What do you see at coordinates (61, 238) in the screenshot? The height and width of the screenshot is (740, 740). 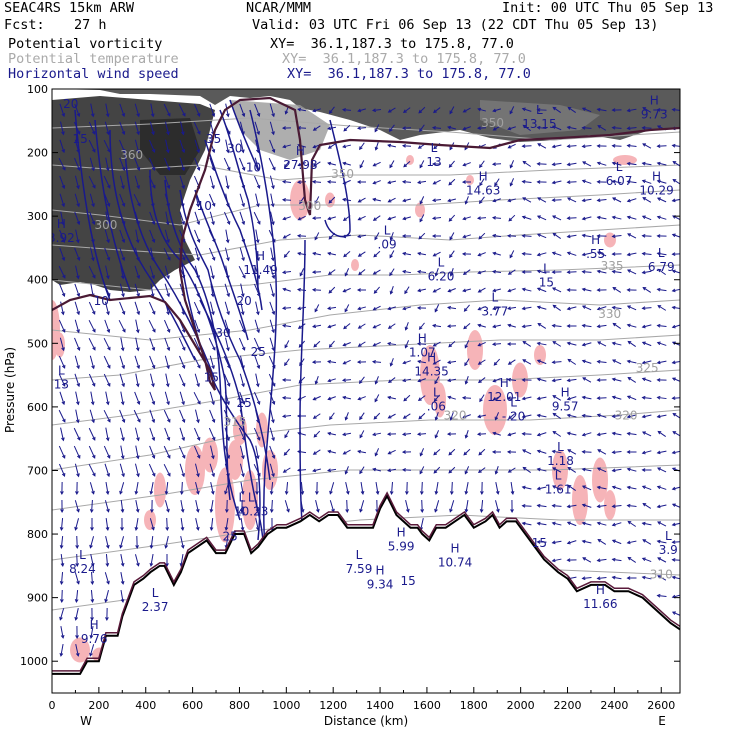 I see `extremum-value: 3.92` at bounding box center [61, 238].